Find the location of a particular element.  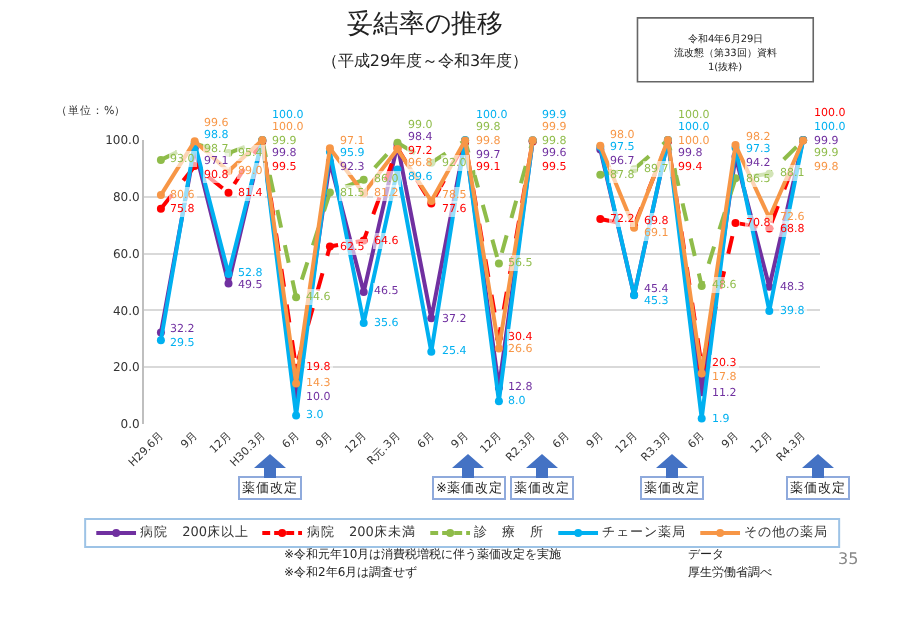

text: 35 is located at coordinates (848, 559).